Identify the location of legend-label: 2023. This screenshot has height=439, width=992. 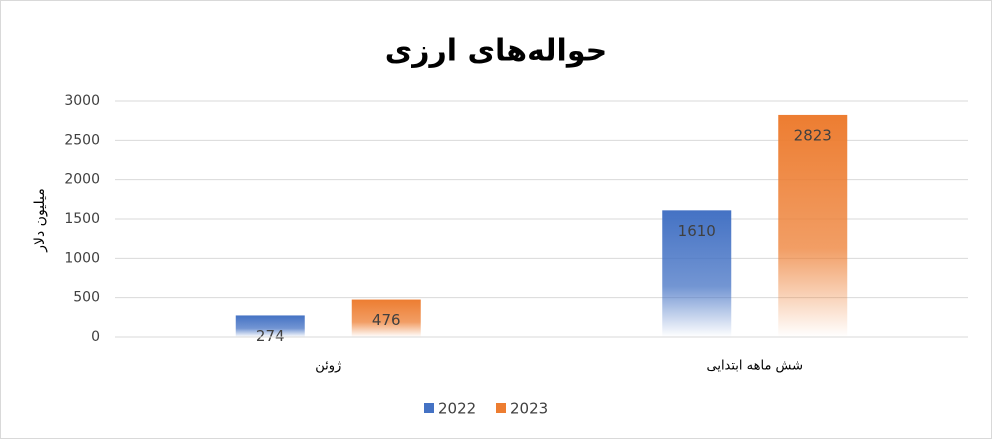
(529, 409).